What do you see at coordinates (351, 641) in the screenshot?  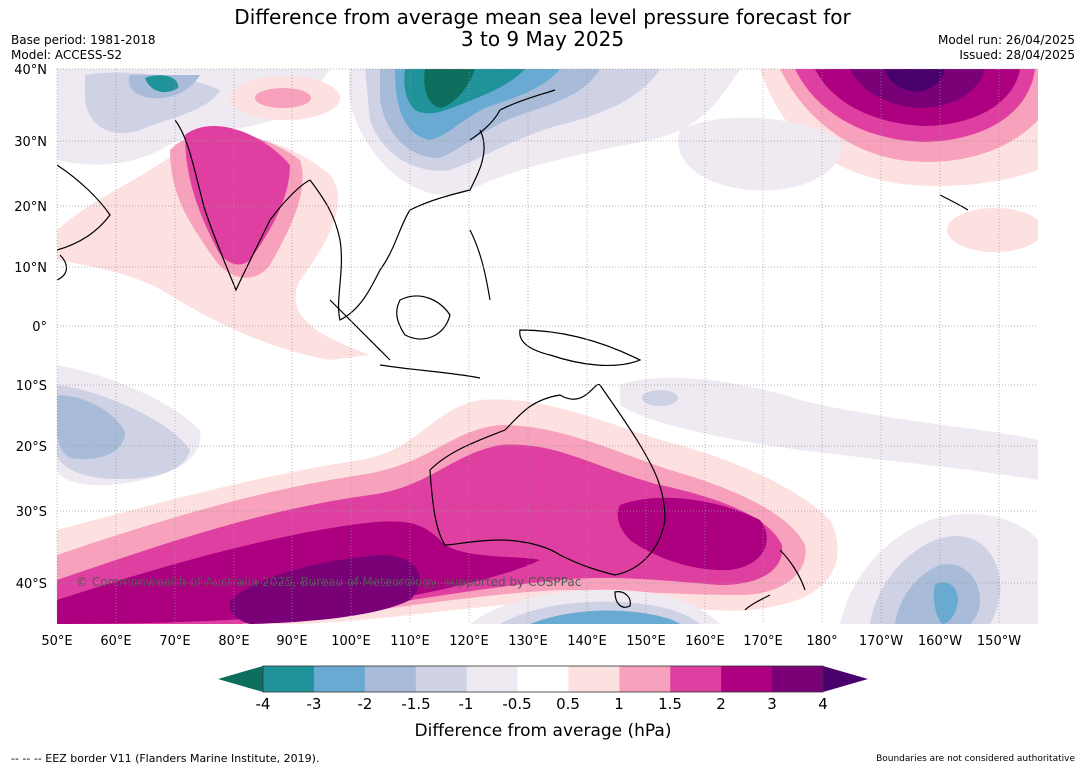 I see `lon-label: 100°E` at bounding box center [351, 641].